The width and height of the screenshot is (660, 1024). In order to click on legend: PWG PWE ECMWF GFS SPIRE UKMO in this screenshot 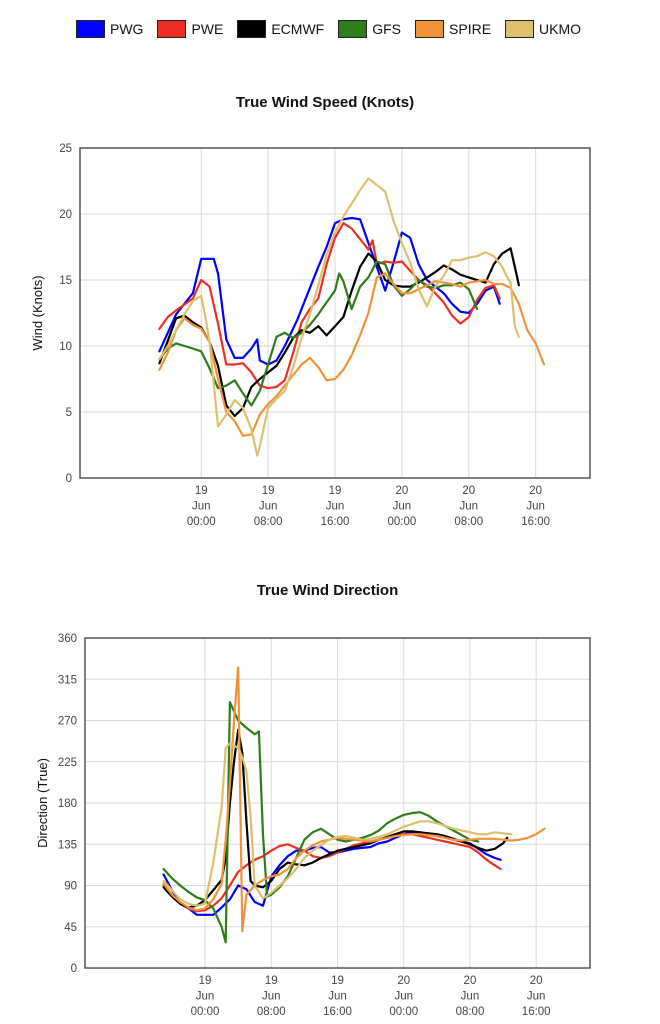, I will do `click(335, 29)`.